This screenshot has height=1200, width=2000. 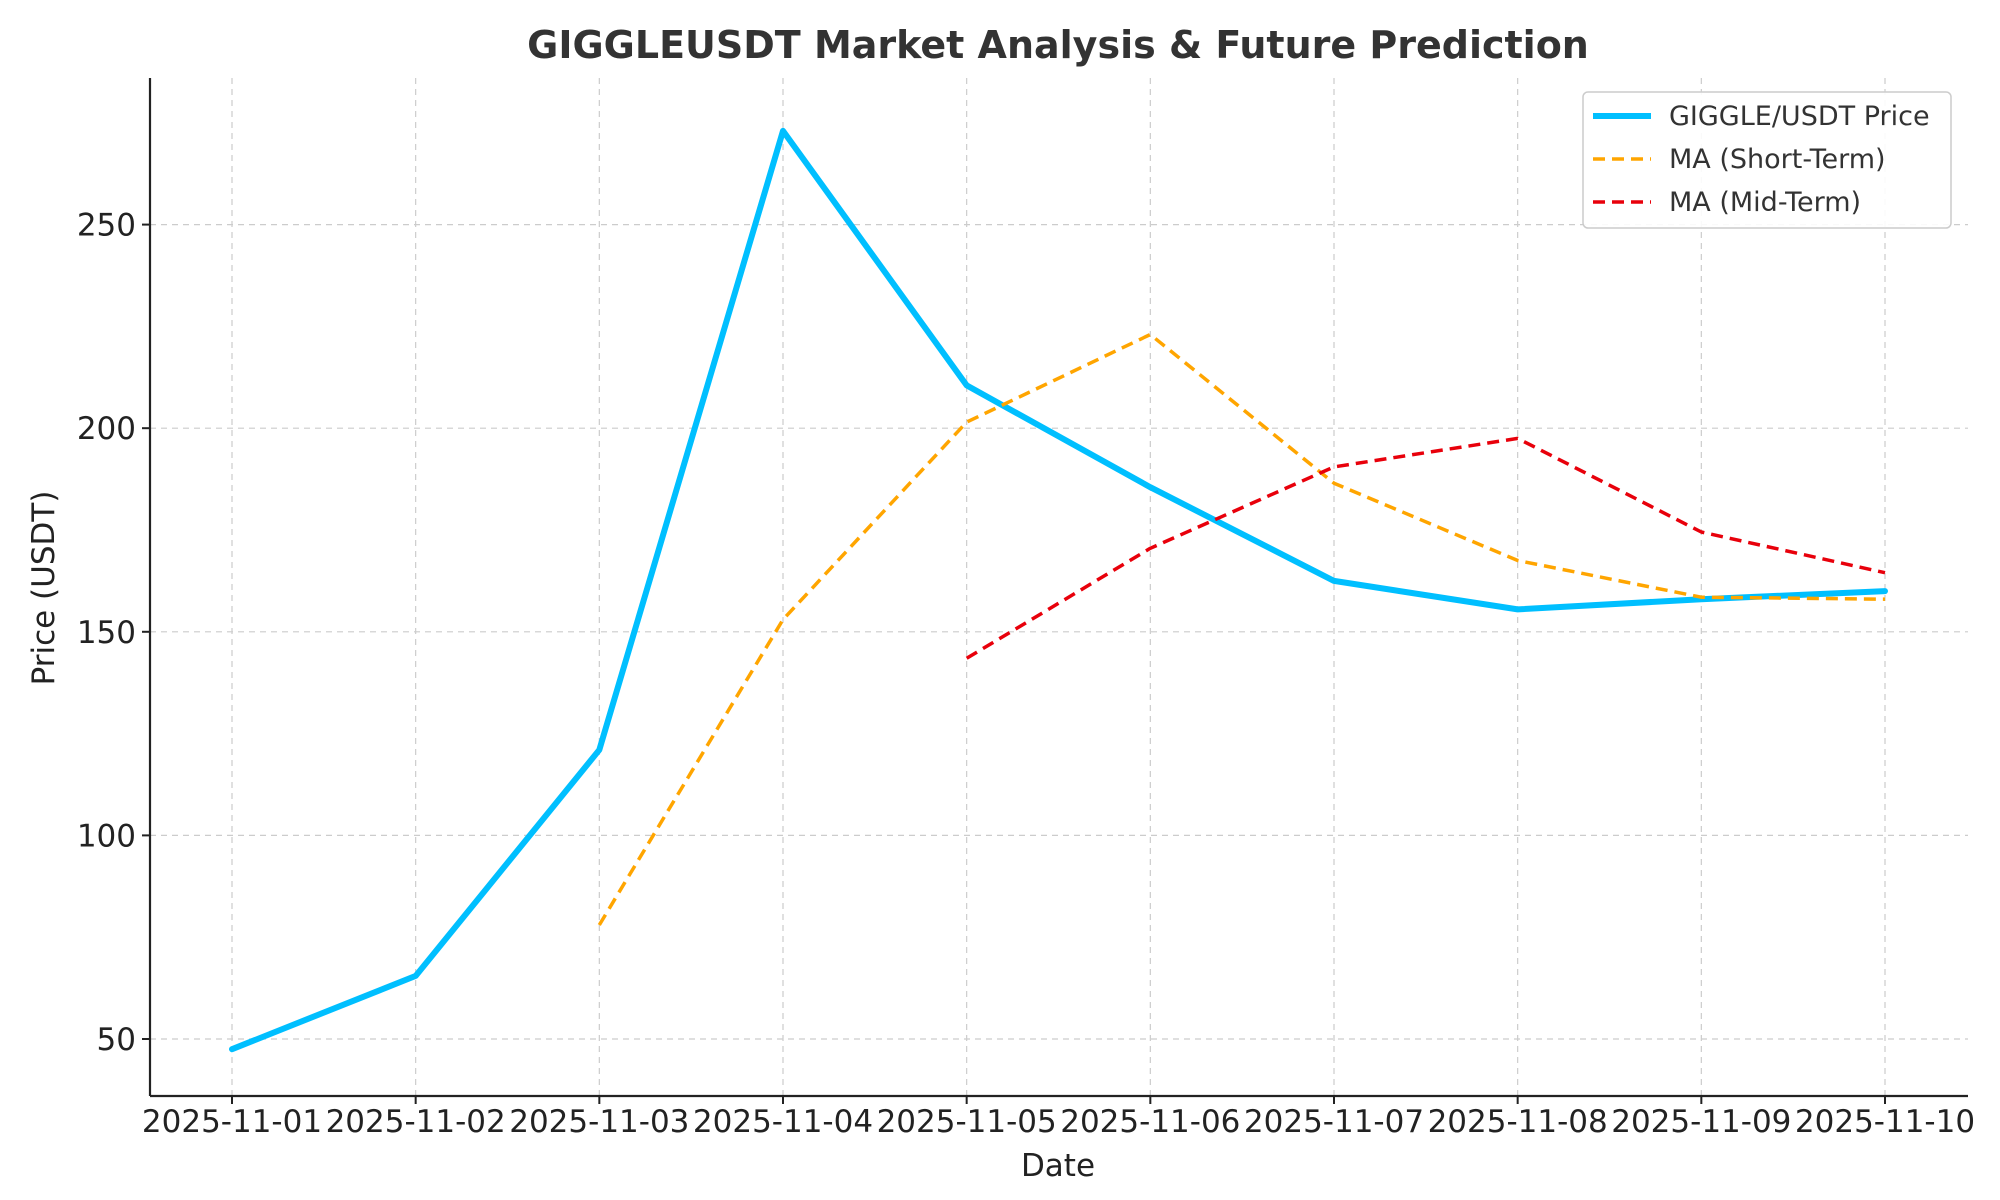 I want to click on y-axis-label: Price (USDT), so click(x=44, y=588).